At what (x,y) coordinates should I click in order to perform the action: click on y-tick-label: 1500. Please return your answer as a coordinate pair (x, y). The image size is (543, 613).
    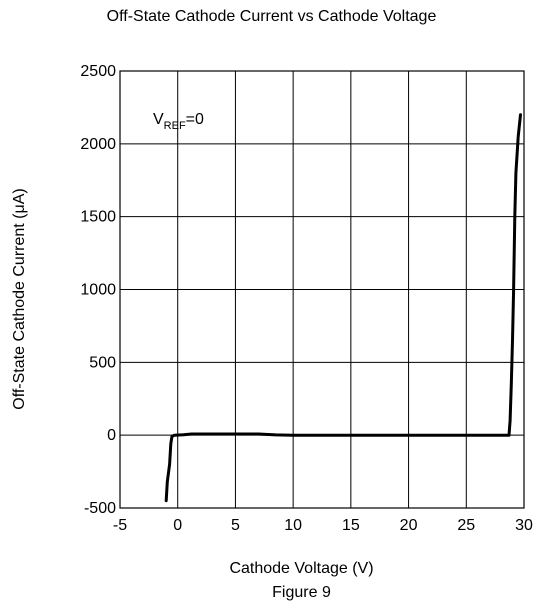
    Looking at the image, I should click on (98, 217).